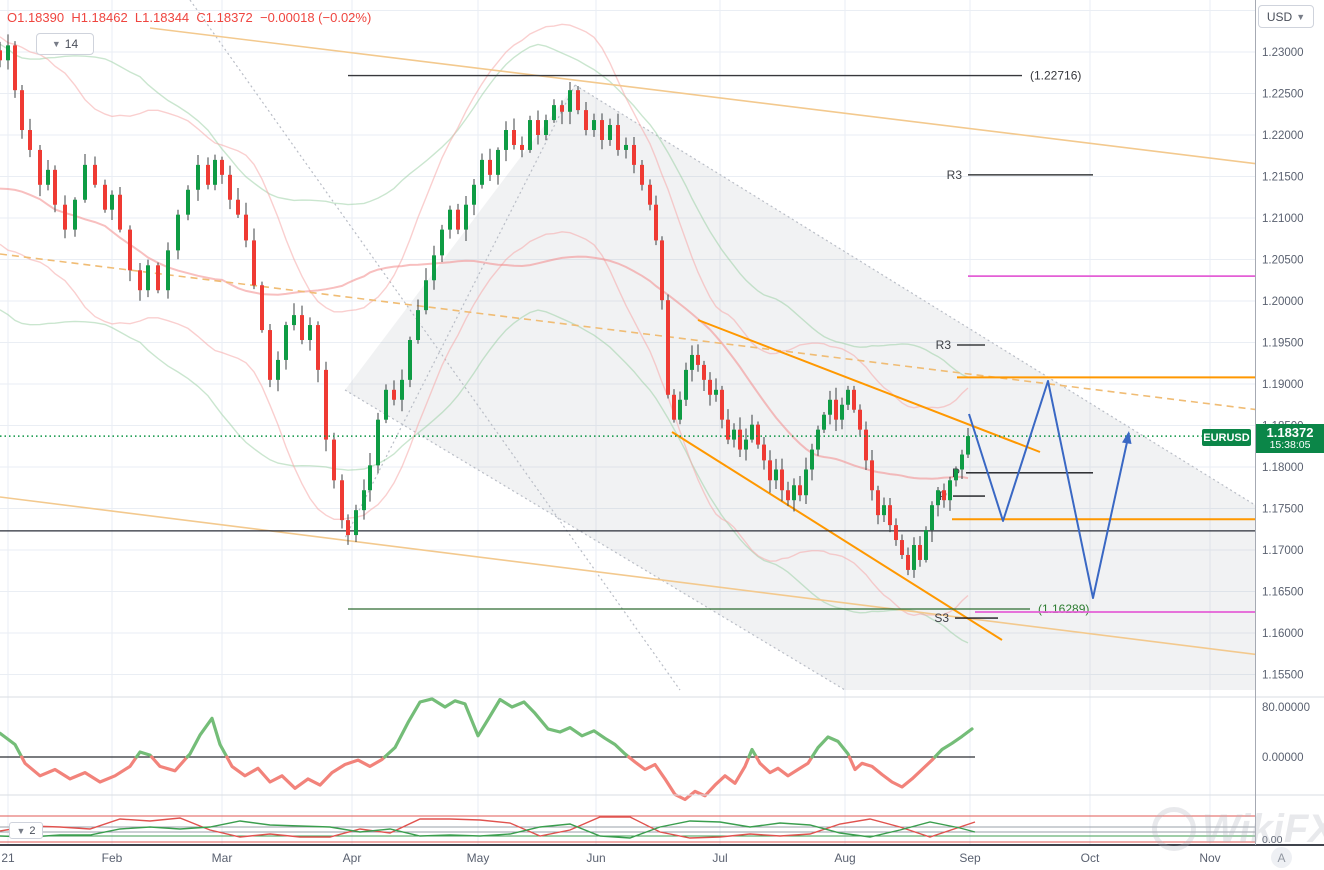 The image size is (1324, 870). I want to click on level-label: R3, so click(955, 175).